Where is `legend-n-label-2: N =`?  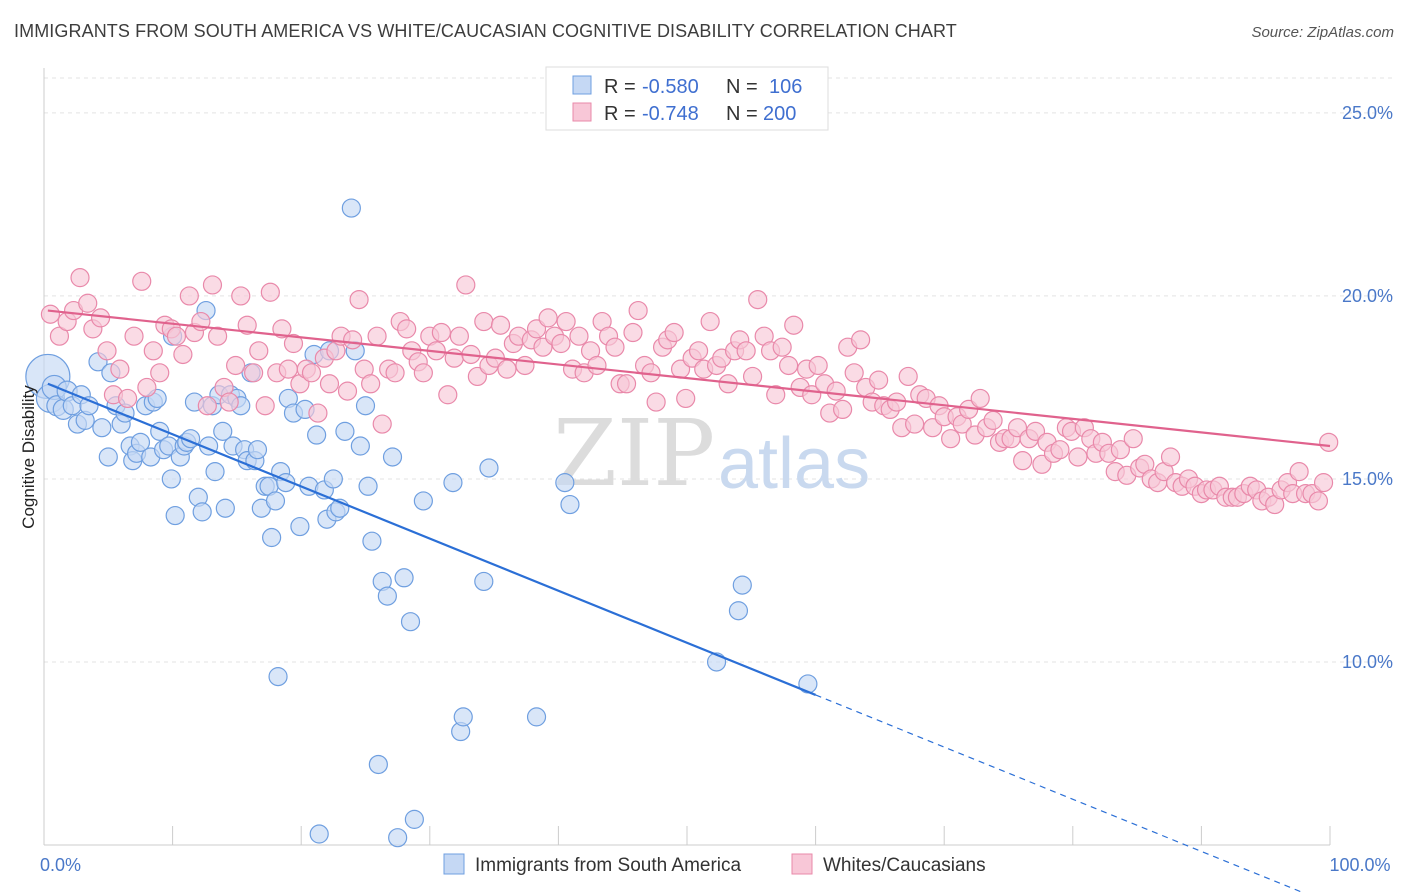 legend-n-label-2: N = is located at coordinates (742, 114).